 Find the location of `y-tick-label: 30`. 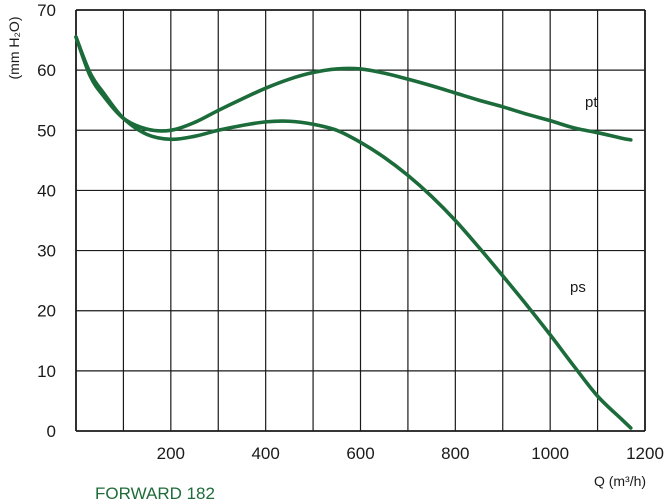

y-tick-label: 30 is located at coordinates (46, 251).